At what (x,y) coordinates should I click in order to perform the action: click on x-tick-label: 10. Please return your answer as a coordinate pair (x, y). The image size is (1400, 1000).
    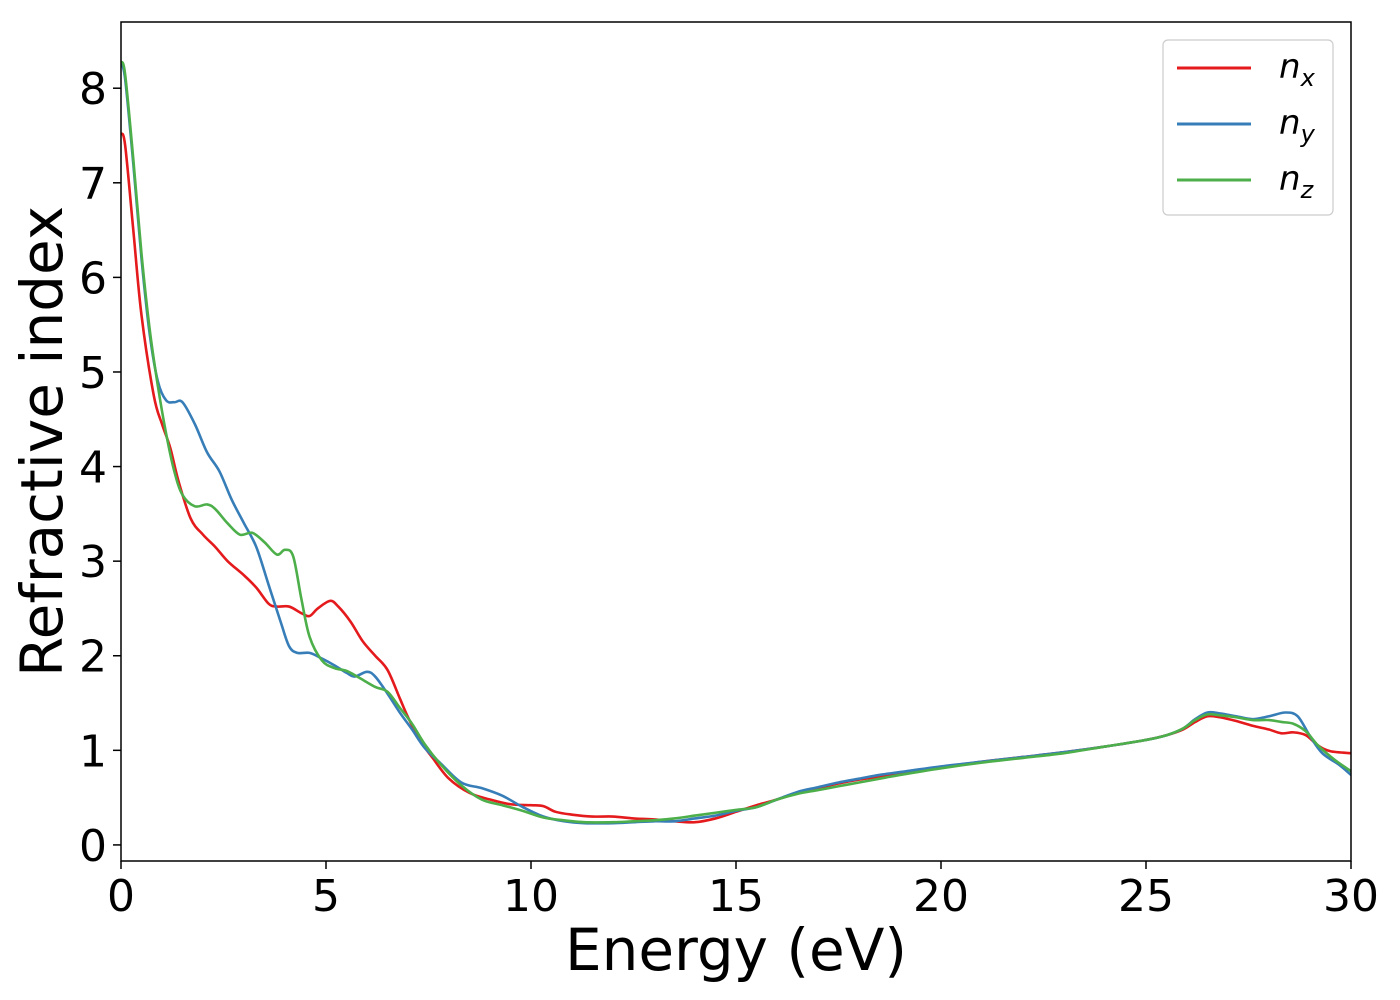
    Looking at the image, I should click on (531, 896).